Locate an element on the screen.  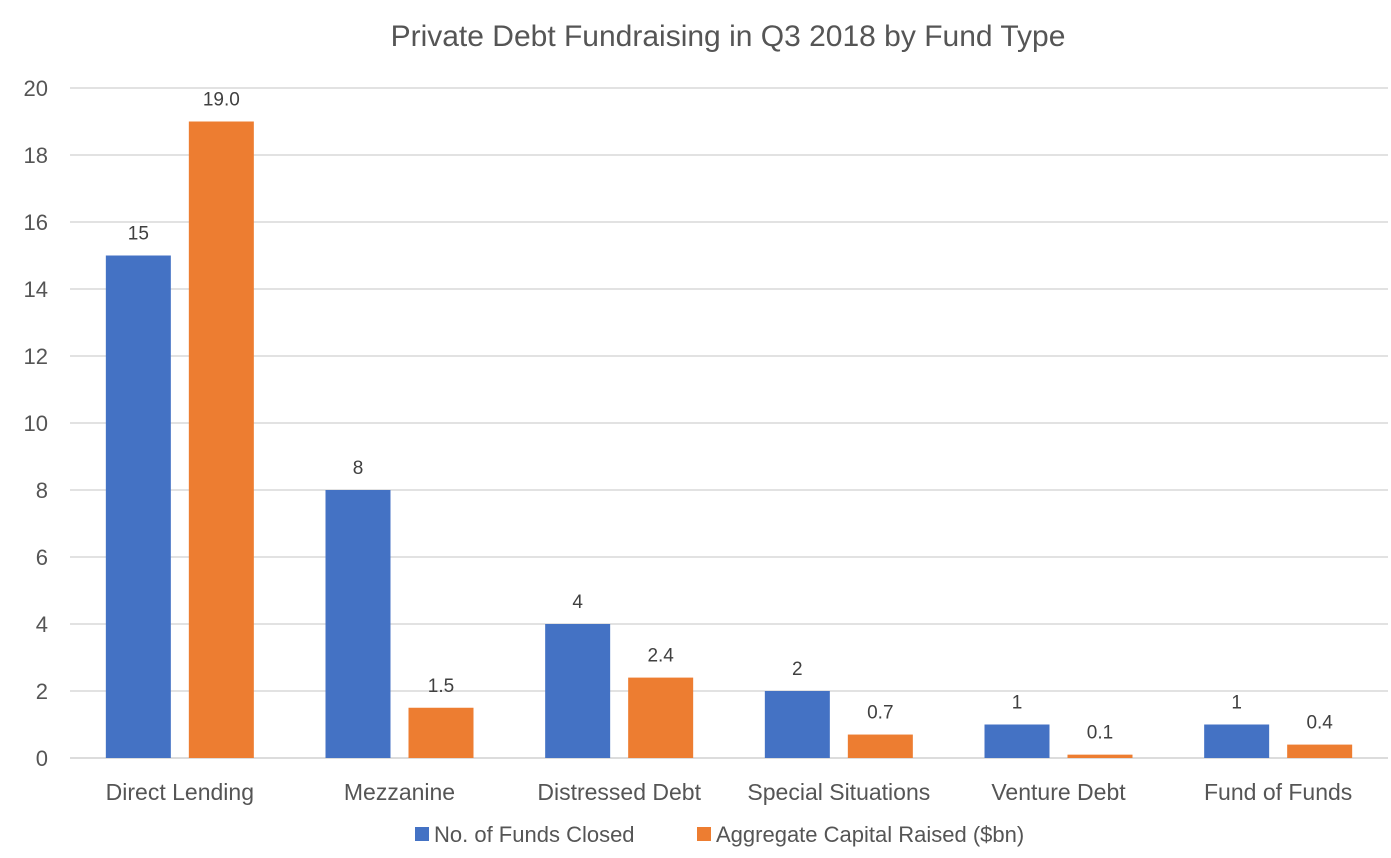
data-label: 15 is located at coordinates (138, 234).